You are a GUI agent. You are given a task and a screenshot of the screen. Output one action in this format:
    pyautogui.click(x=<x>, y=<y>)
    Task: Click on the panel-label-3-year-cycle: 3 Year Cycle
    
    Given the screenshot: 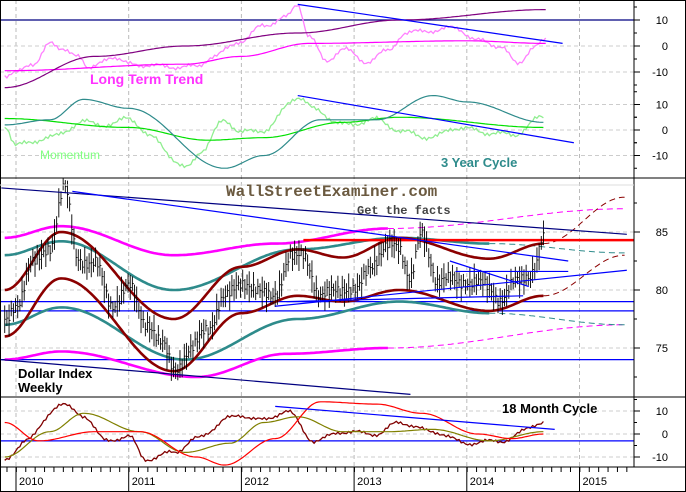 What is the action you would take?
    pyautogui.click(x=479, y=162)
    